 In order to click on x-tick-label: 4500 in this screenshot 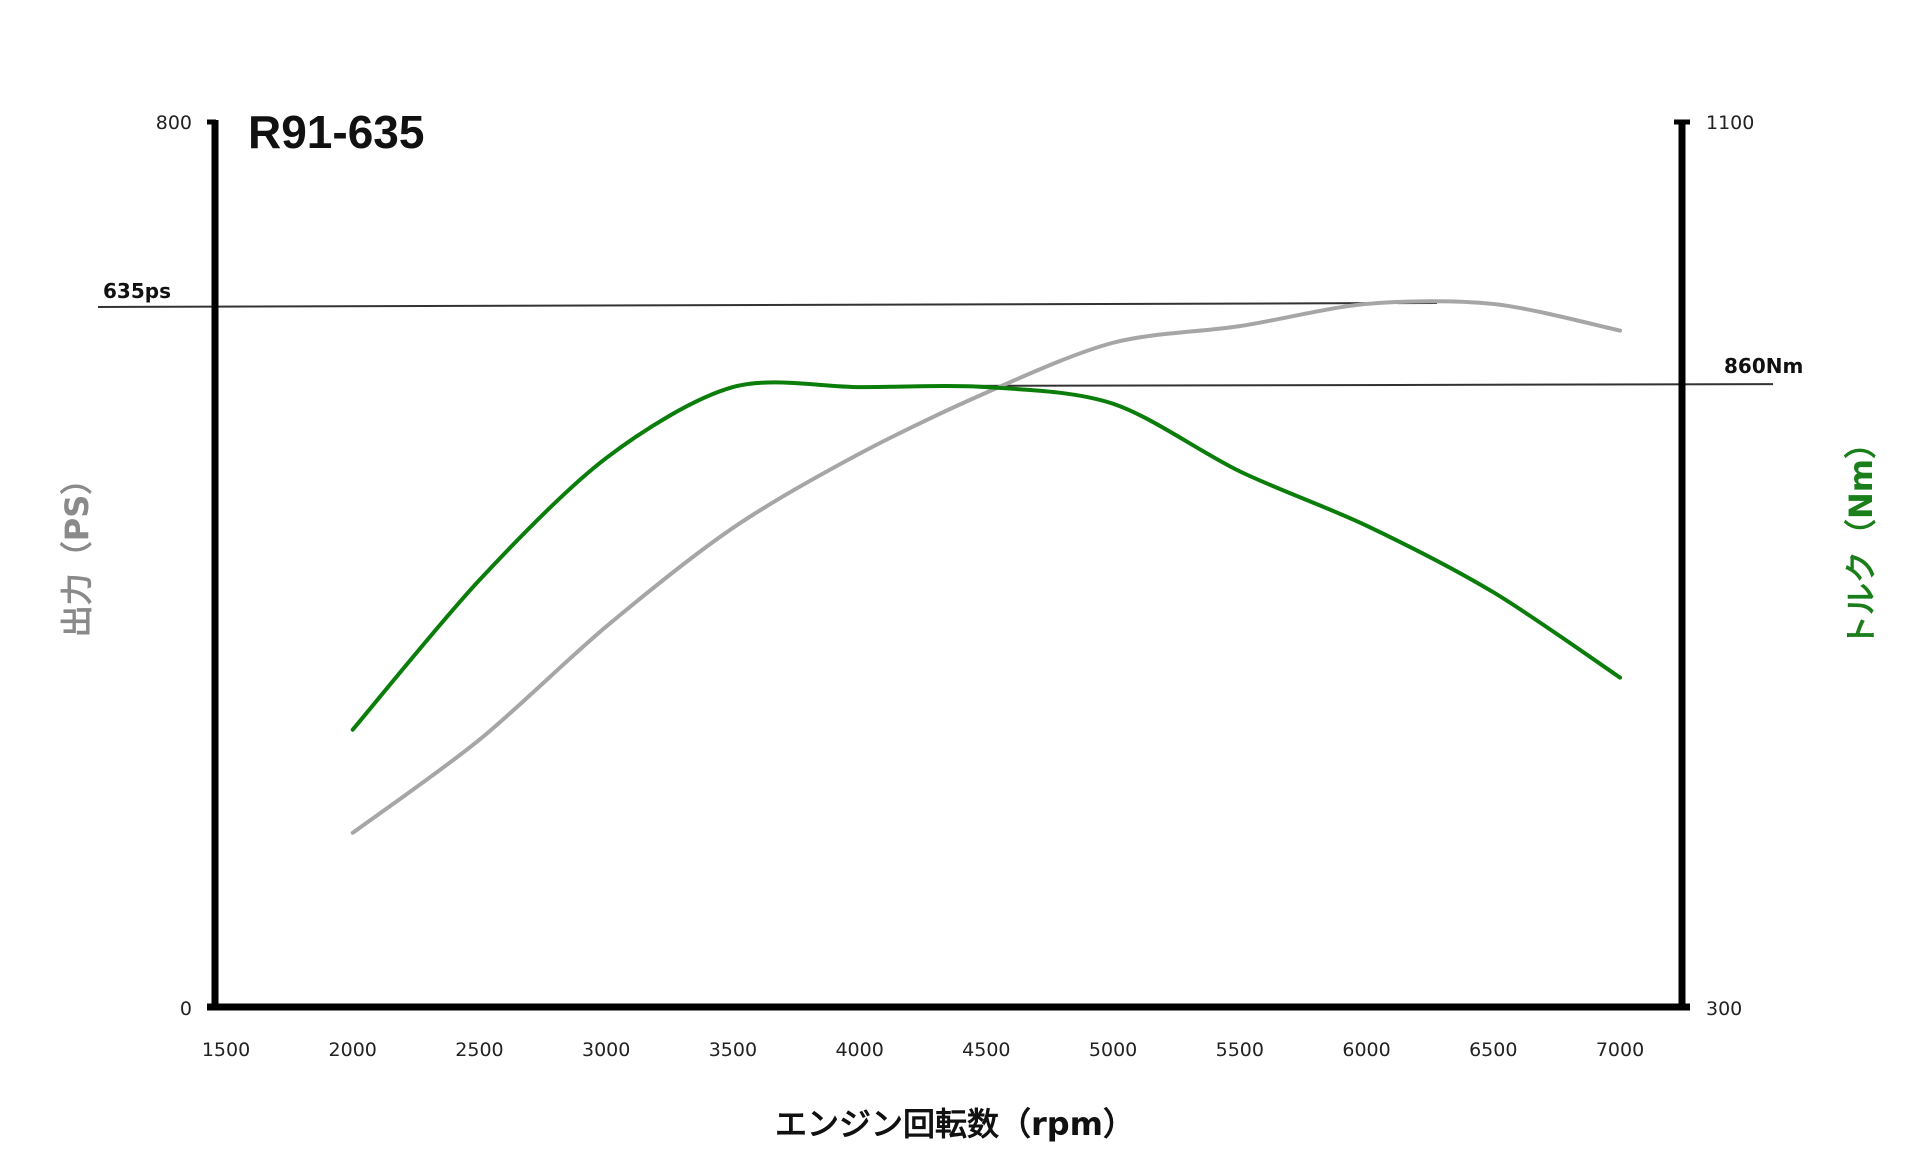, I will do `click(986, 1050)`.